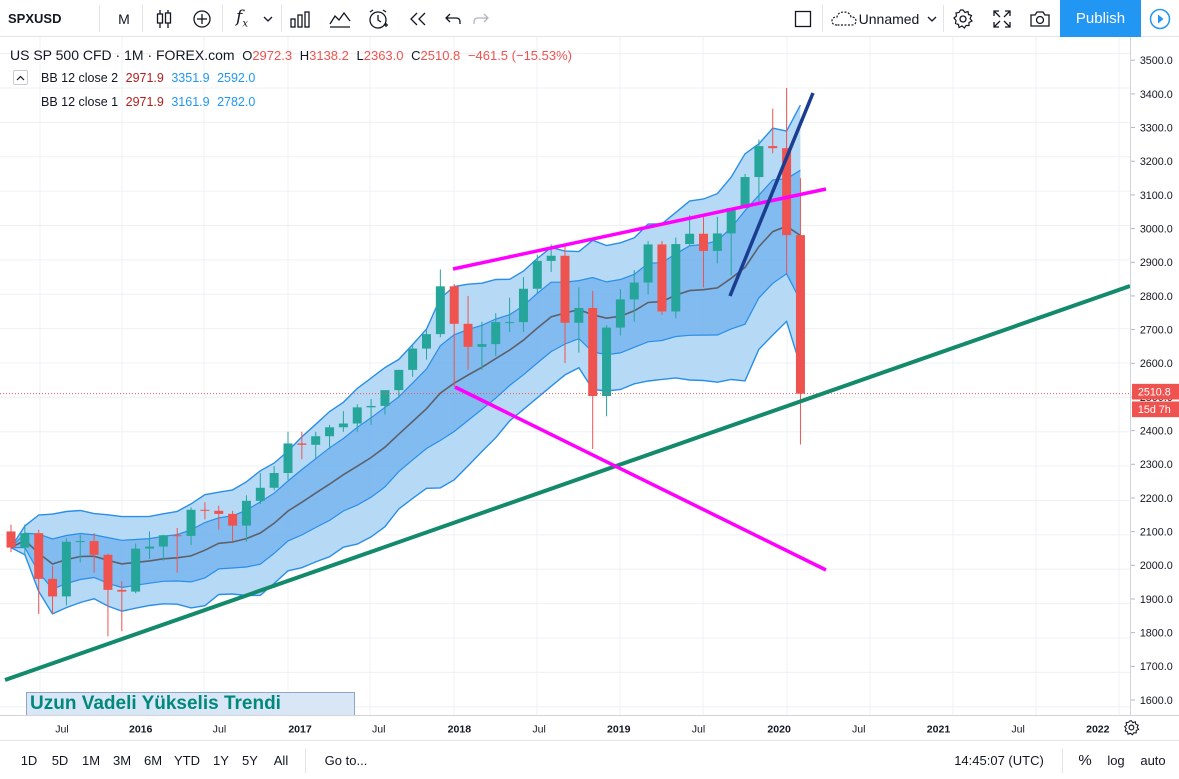 The image size is (1179, 779). I want to click on range-5y: 5Y, so click(250, 760).